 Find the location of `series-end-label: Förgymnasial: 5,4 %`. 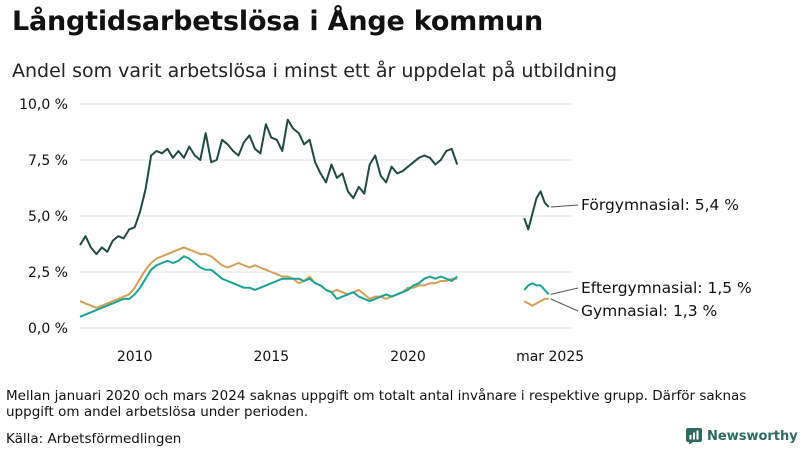

series-end-label: Förgymnasial: 5,4 % is located at coordinates (660, 205).